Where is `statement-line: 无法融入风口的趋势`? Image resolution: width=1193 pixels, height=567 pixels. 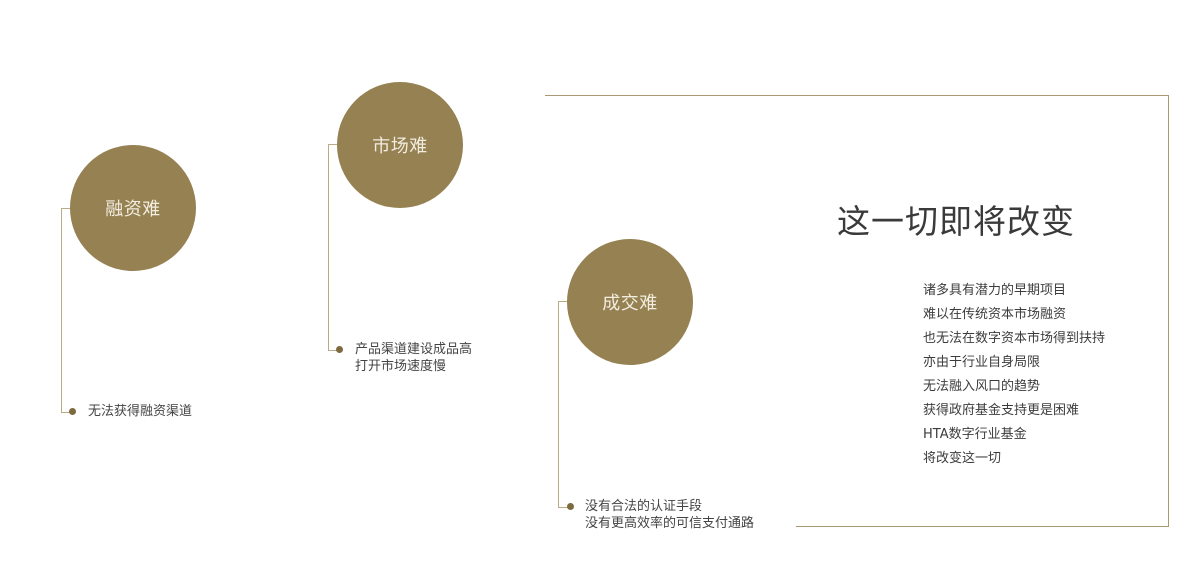
statement-line: 无法融入风口的趋势 is located at coordinates (982, 386).